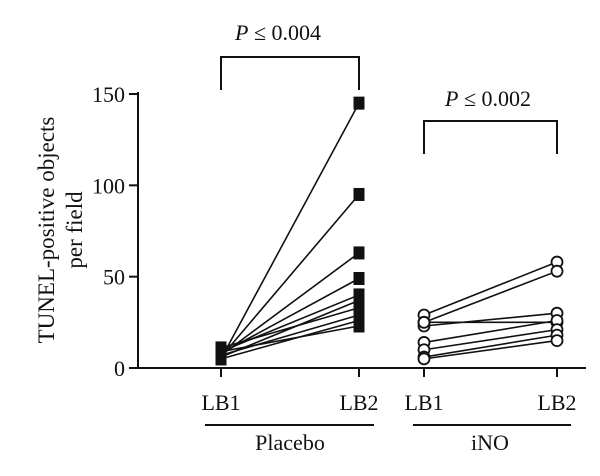 Image resolution: width=600 pixels, height=476 pixels. What do you see at coordinates (490, 442) in the screenshot?
I see `group-label: iNO` at bounding box center [490, 442].